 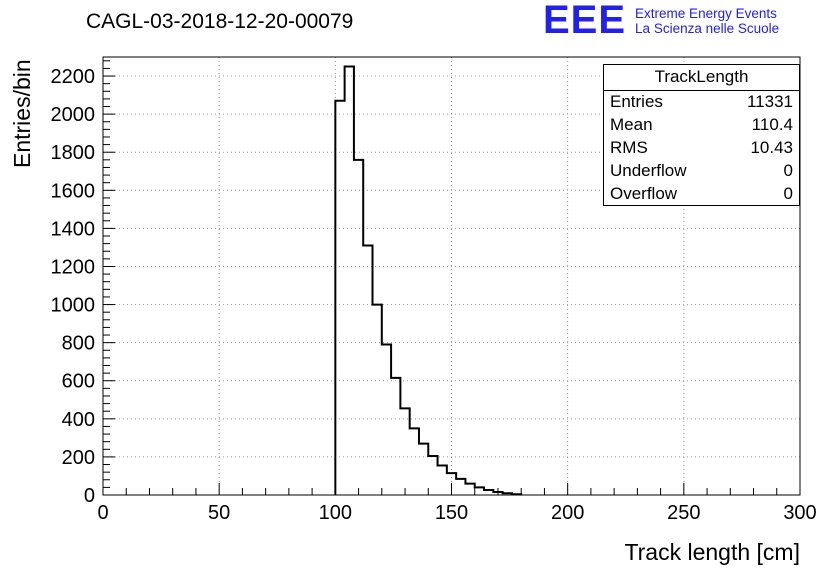 What do you see at coordinates (683, 513) in the screenshot?
I see `x-tick-label: 250` at bounding box center [683, 513].